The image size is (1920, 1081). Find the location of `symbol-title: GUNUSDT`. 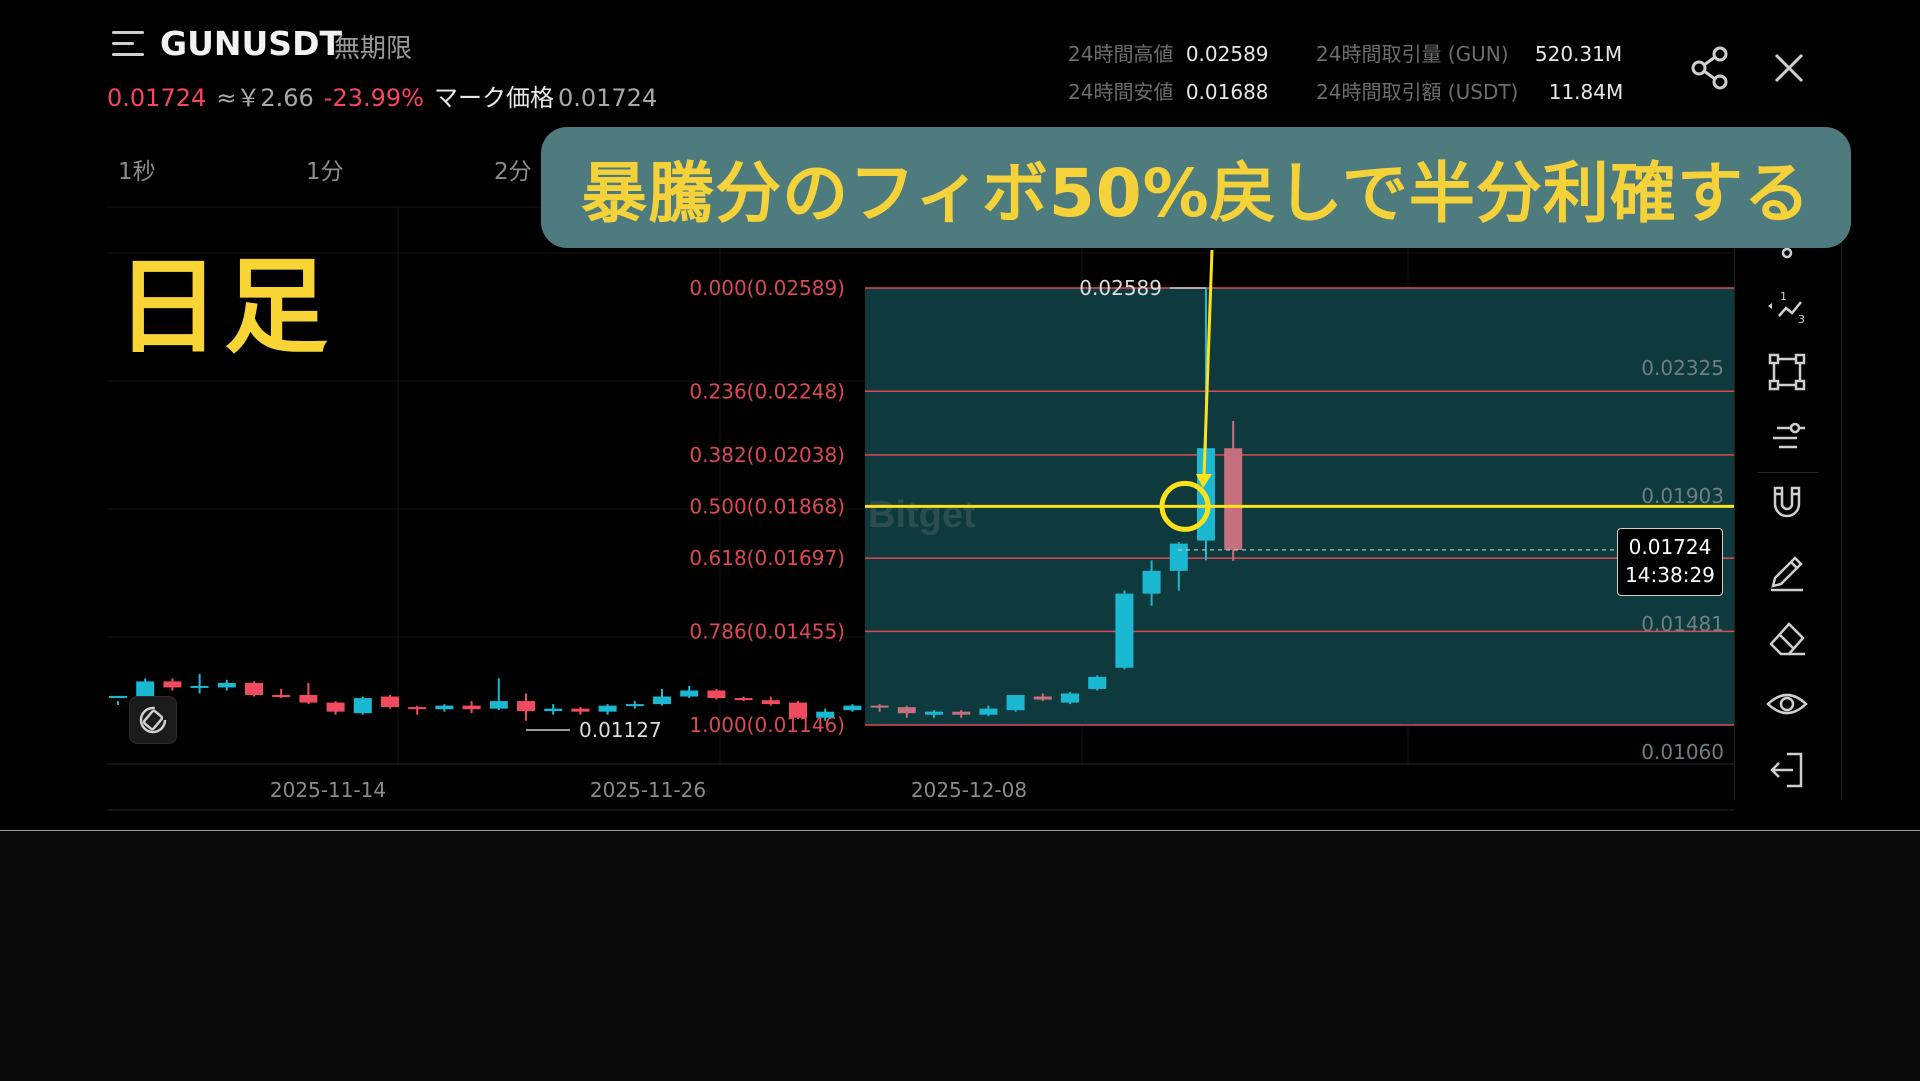

symbol-title: GUNUSDT is located at coordinates (251, 43).